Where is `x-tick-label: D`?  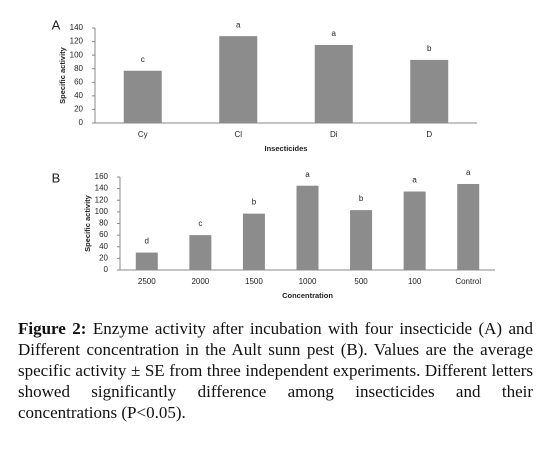 x-tick-label: D is located at coordinates (429, 134).